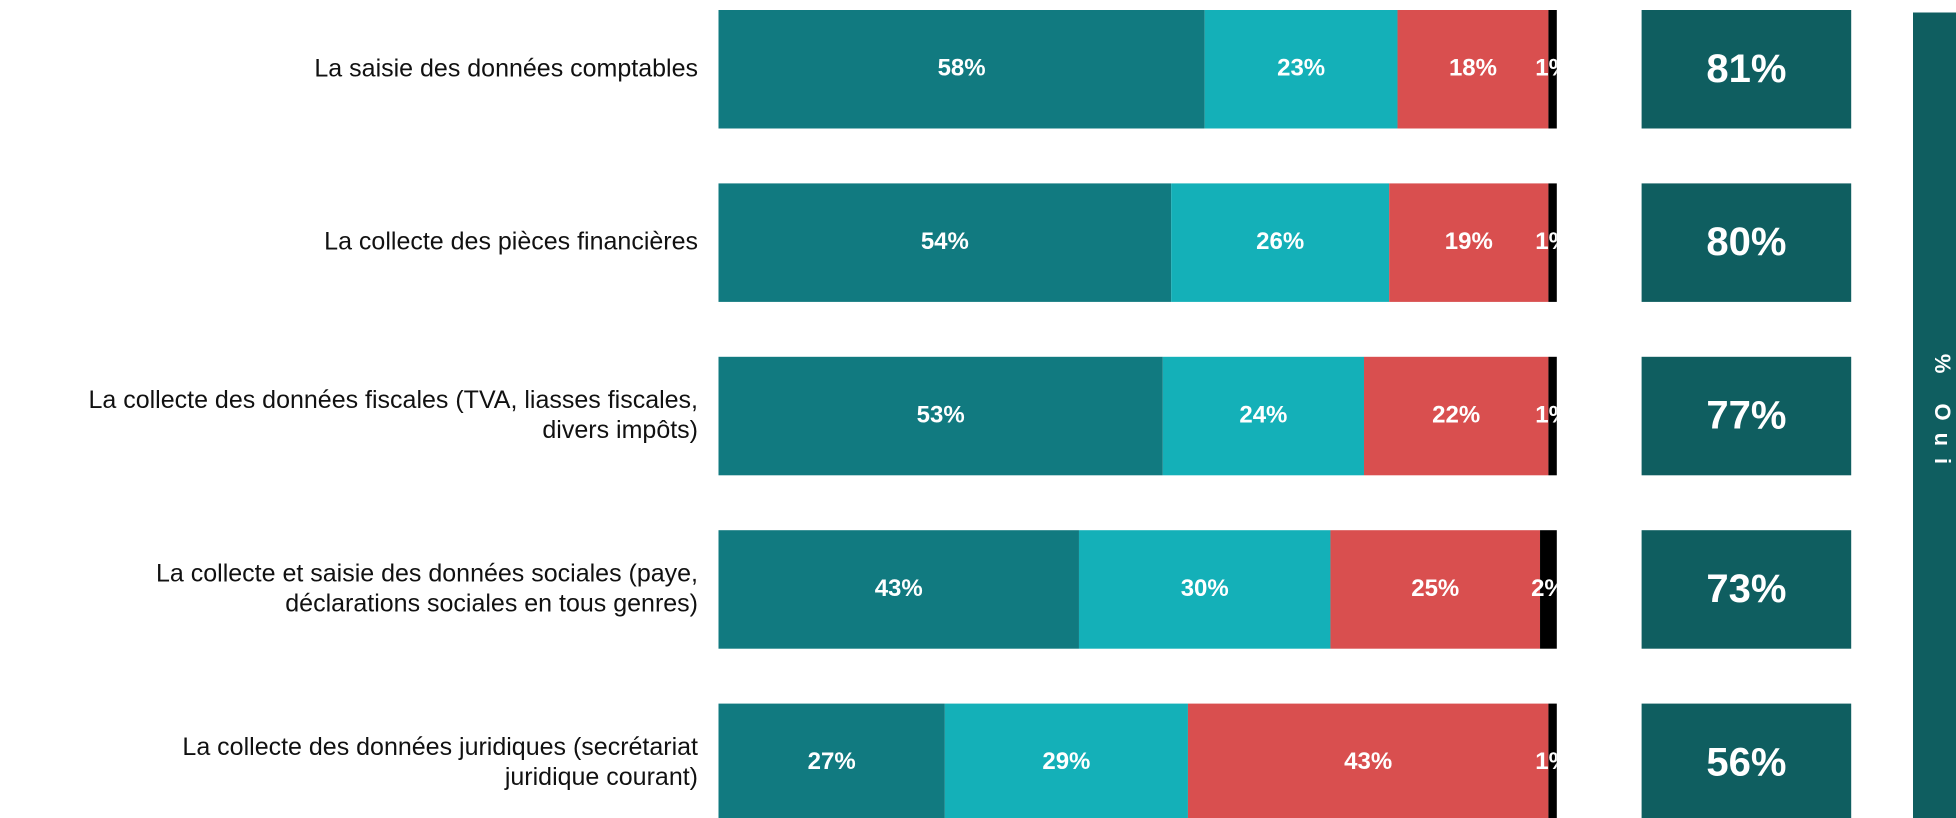  I want to click on total-label: 81%, so click(1746, 69).